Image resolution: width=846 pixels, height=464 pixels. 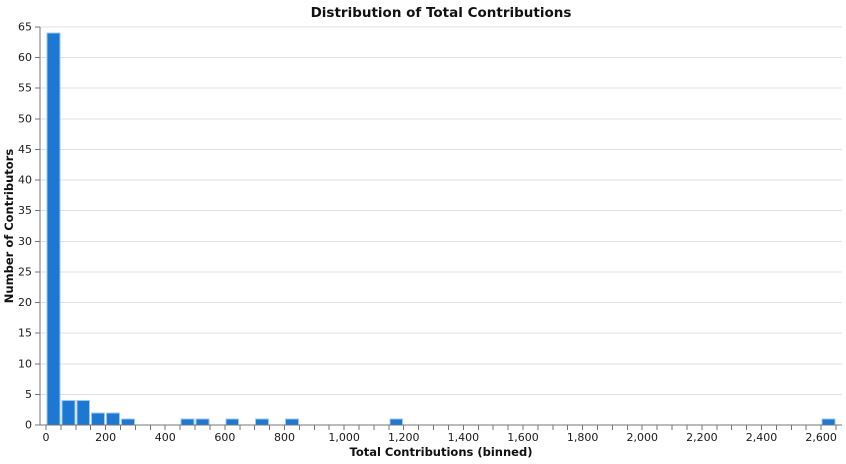 What do you see at coordinates (25, 241) in the screenshot?
I see `y-tick-label: 30` at bounding box center [25, 241].